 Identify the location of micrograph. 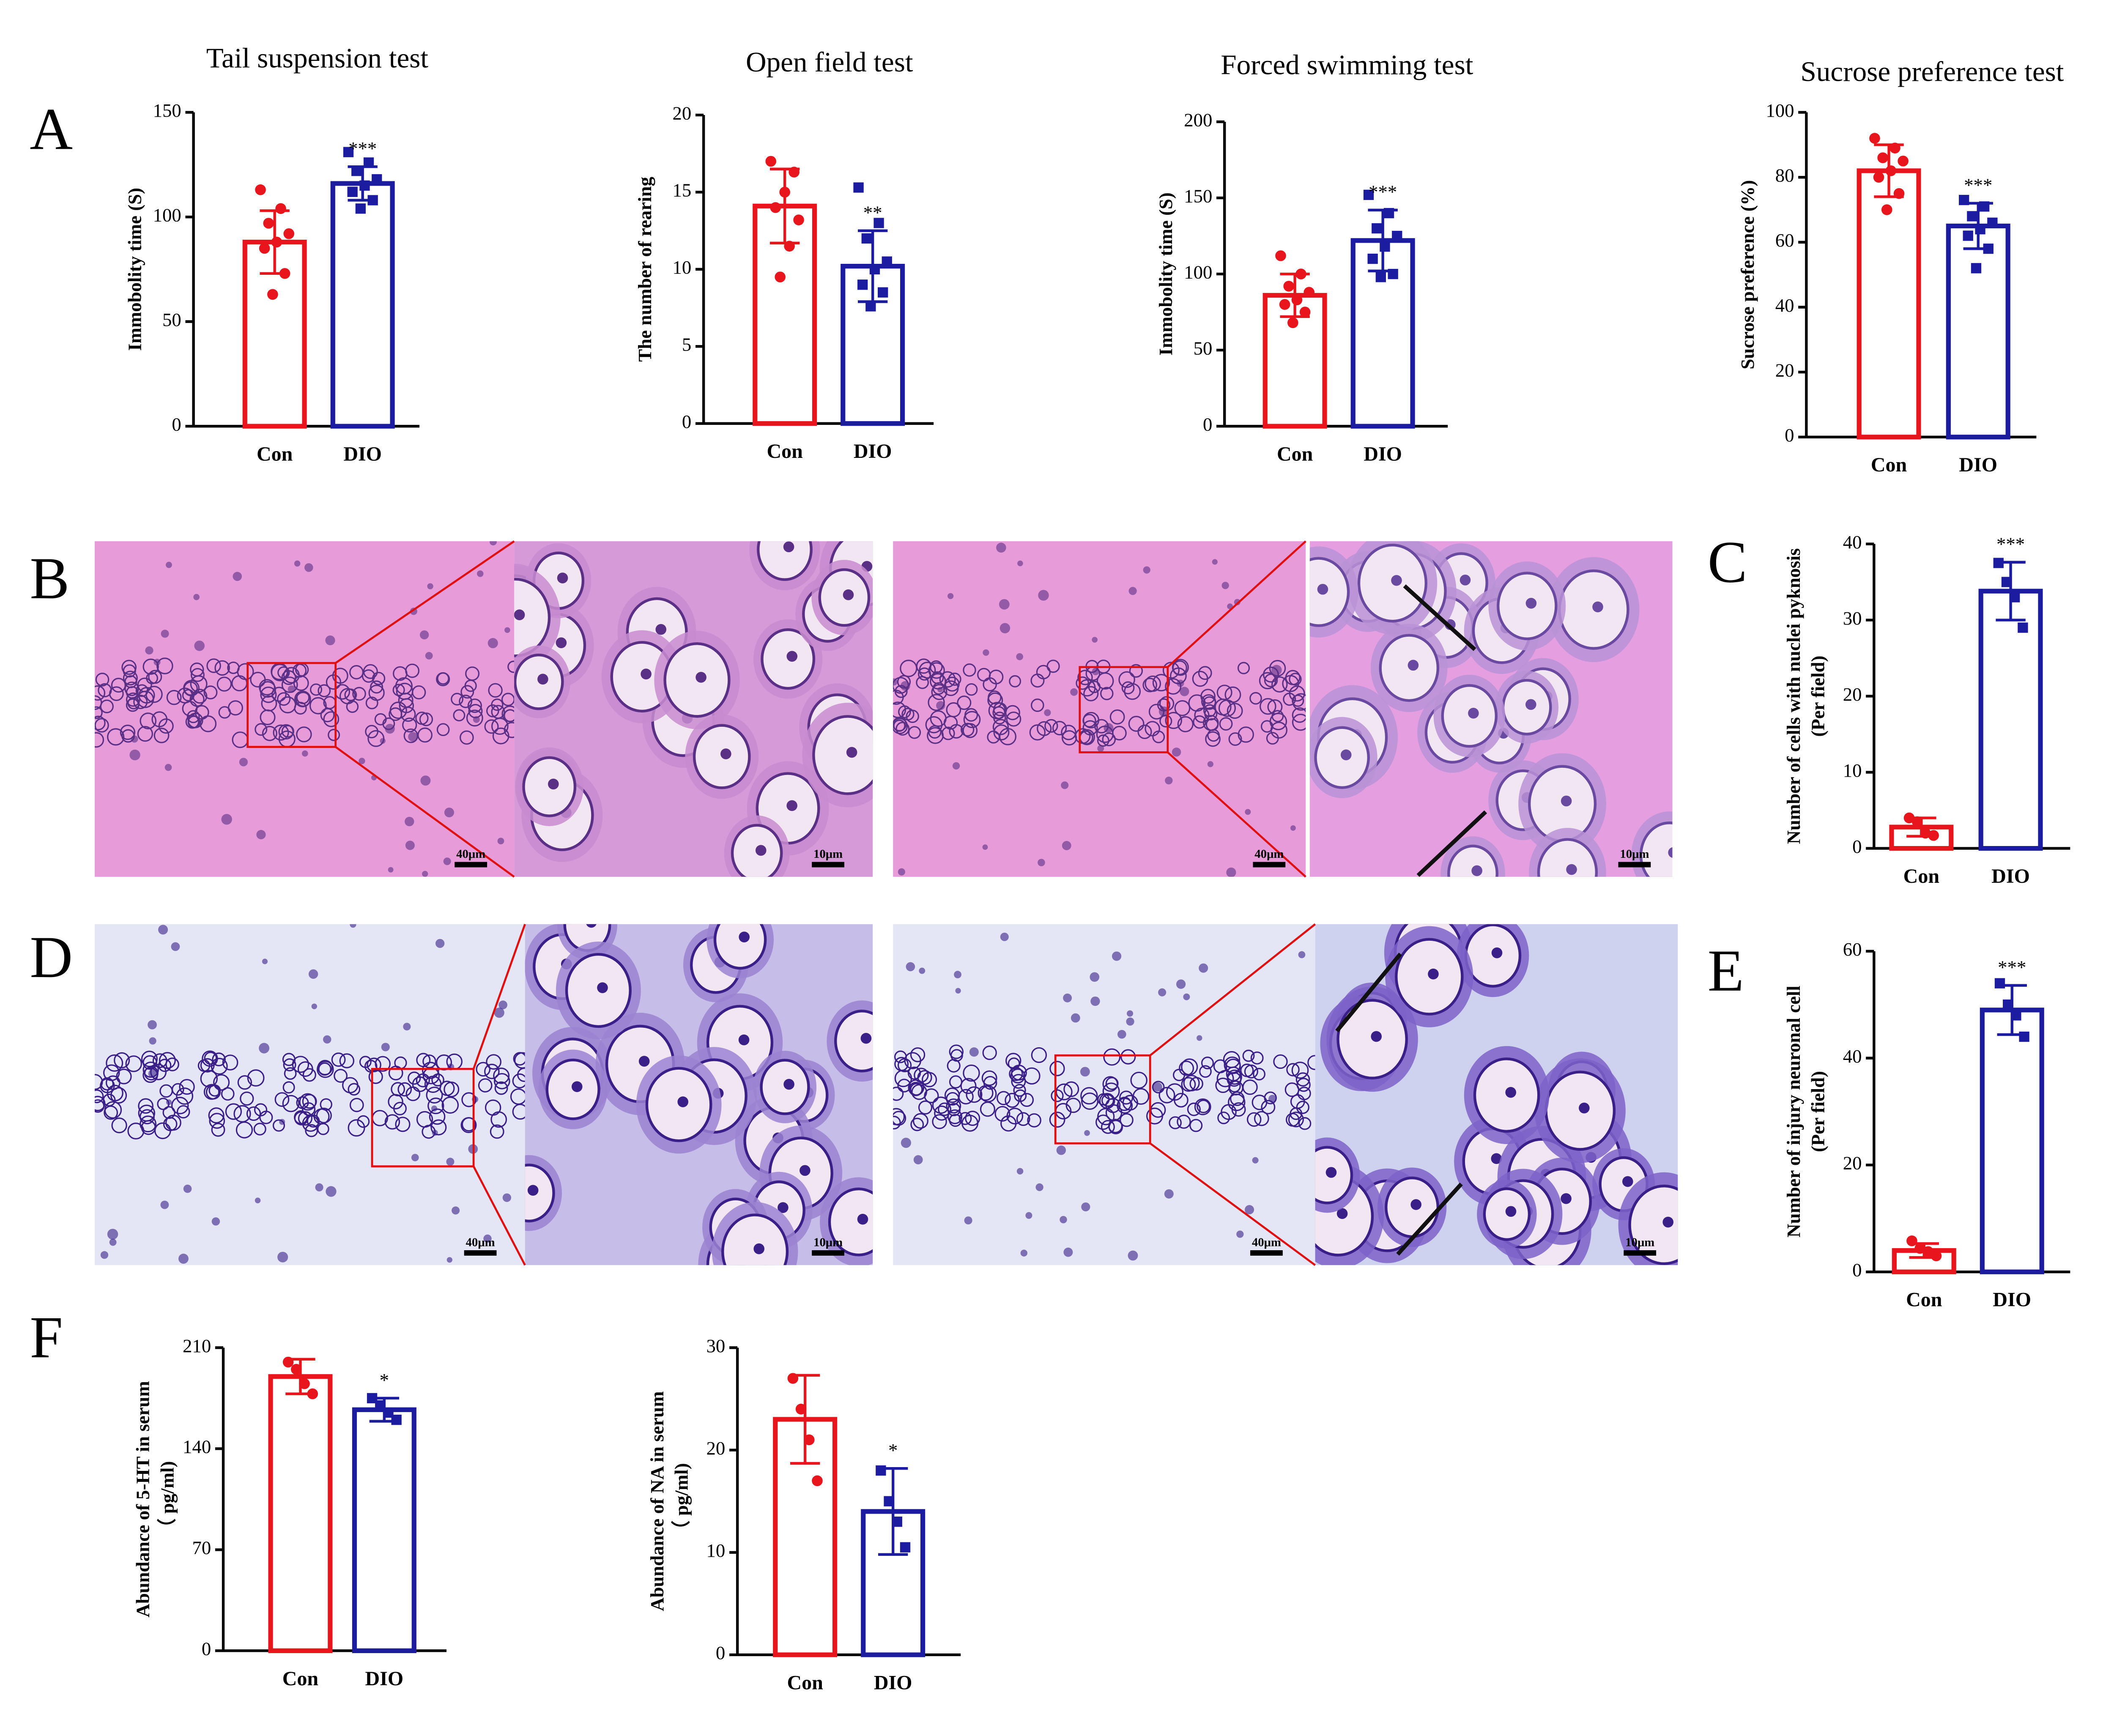
(1491, 709).